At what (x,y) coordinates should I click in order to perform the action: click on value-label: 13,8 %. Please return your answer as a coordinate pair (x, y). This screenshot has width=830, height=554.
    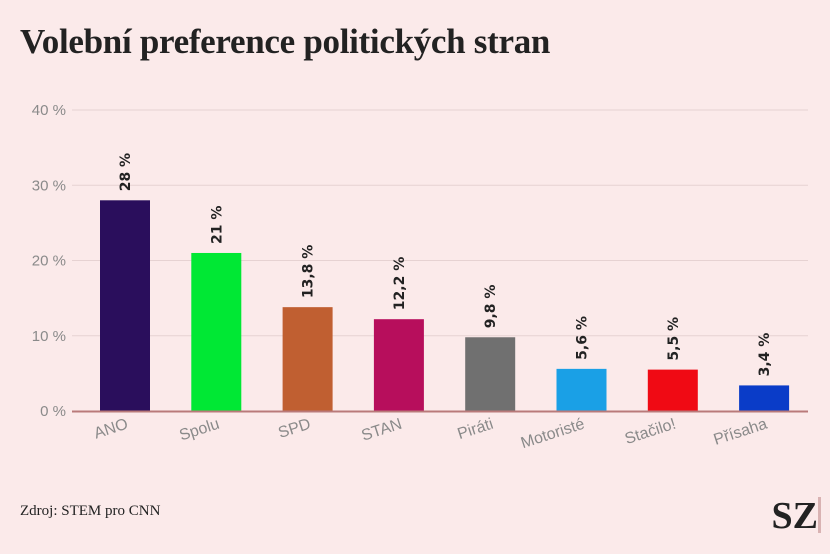
    Looking at the image, I should click on (309, 271).